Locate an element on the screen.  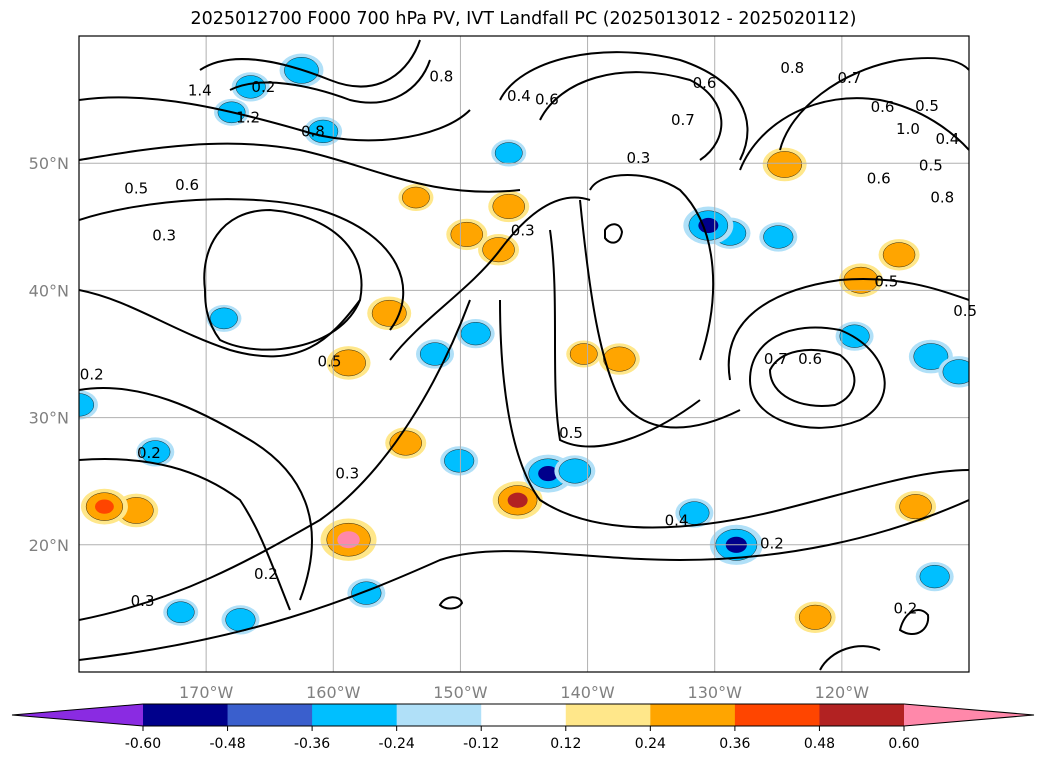
pv-contour-label: 1.0 is located at coordinates (908, 129).